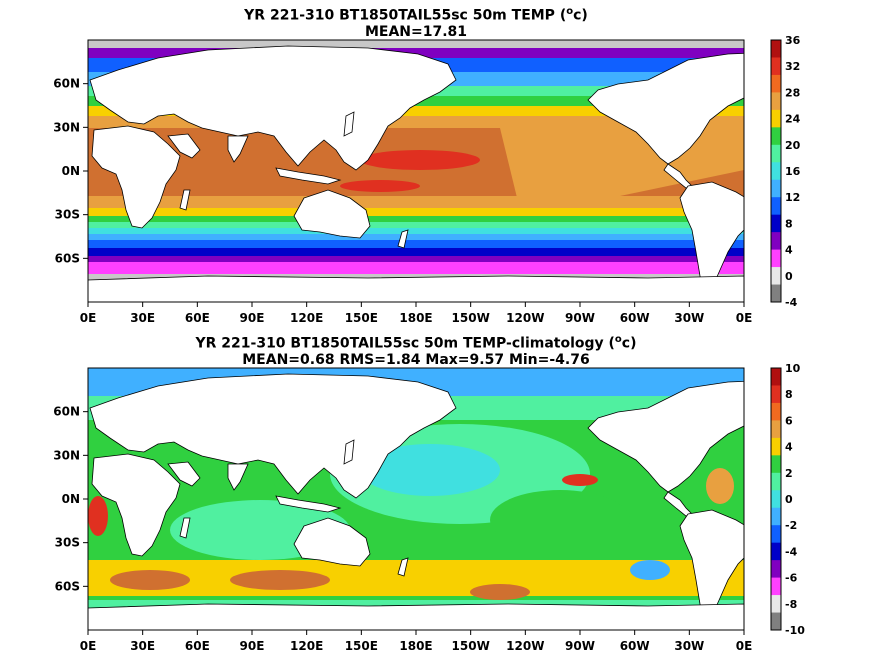 Image resolution: width=875 pixels, height=656 pixels. I want to click on lat-label: 0N, so click(71, 171).